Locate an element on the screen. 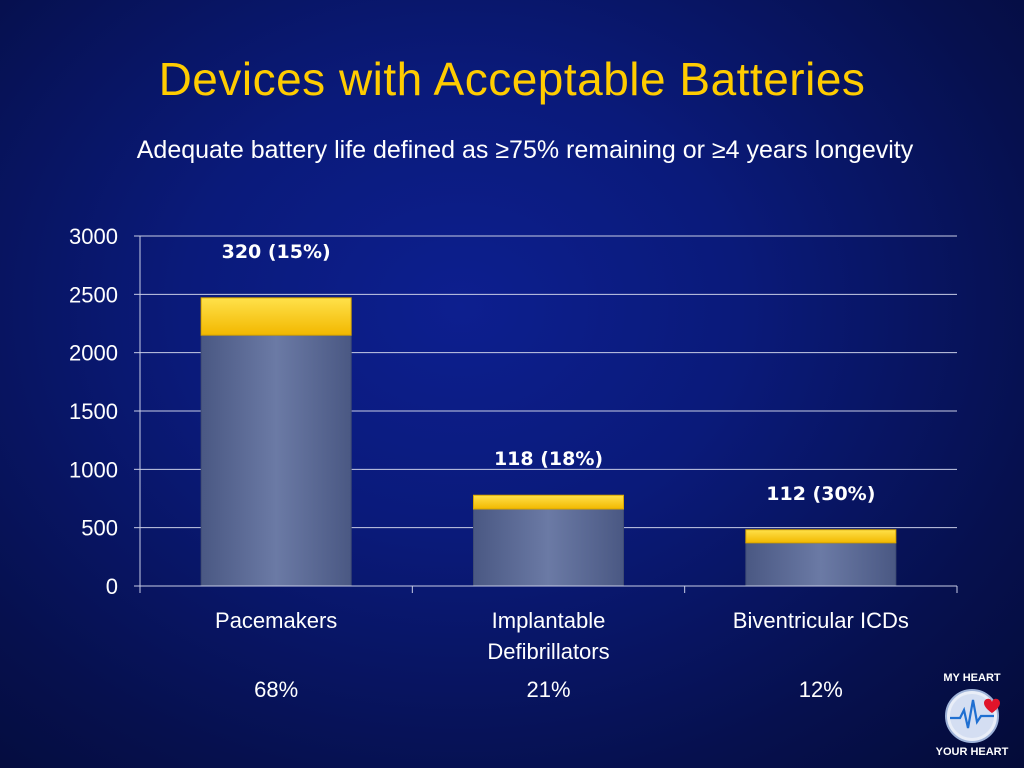 This screenshot has width=1024, height=768. data-label: 118 (18%) is located at coordinates (548, 459).